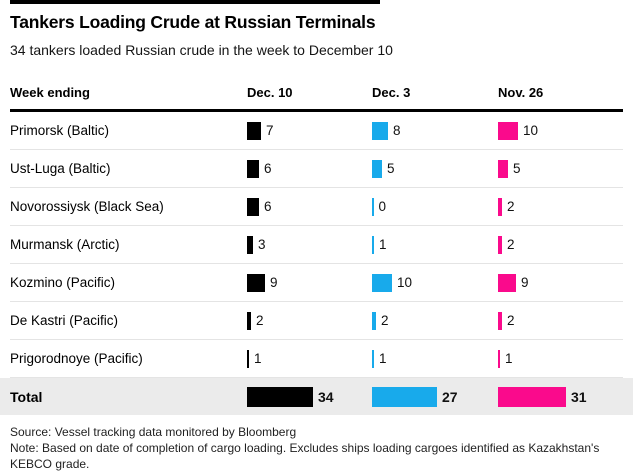  What do you see at coordinates (64, 320) in the screenshot?
I see `terminal-label: De Kastri (Pacific)` at bounding box center [64, 320].